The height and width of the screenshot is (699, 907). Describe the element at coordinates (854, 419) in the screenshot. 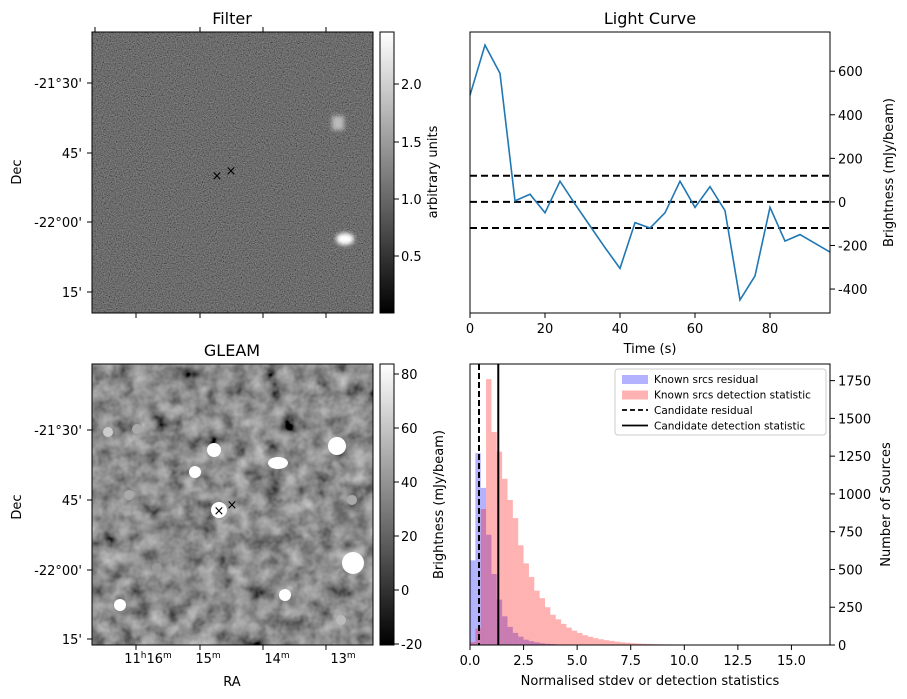

I see `y-tick-label: 1500` at that location.